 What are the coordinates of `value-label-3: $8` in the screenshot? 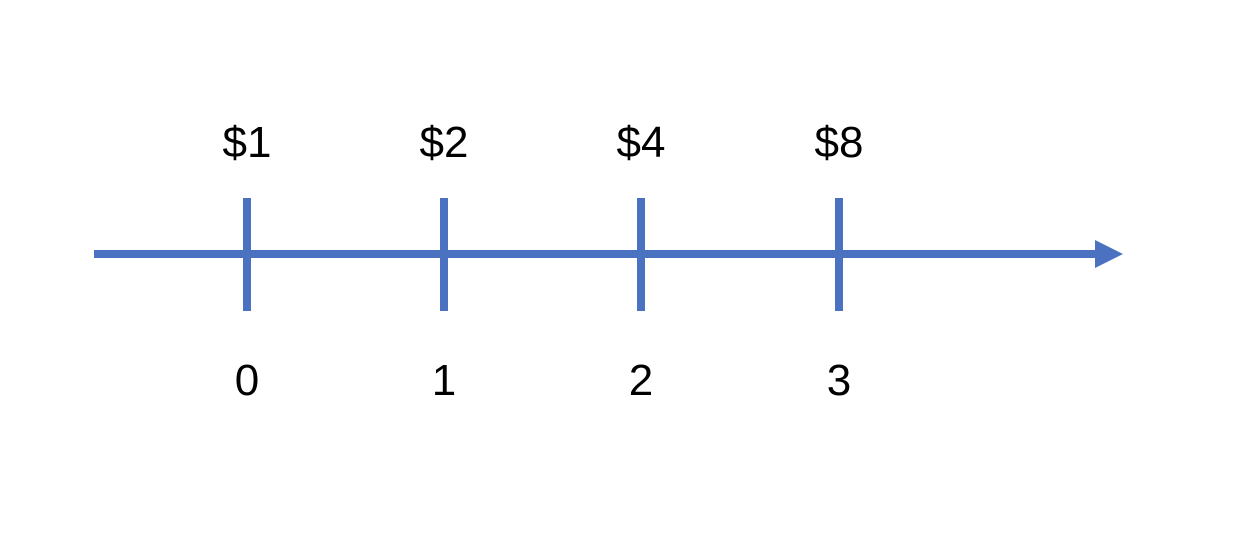 It's located at (839, 142).